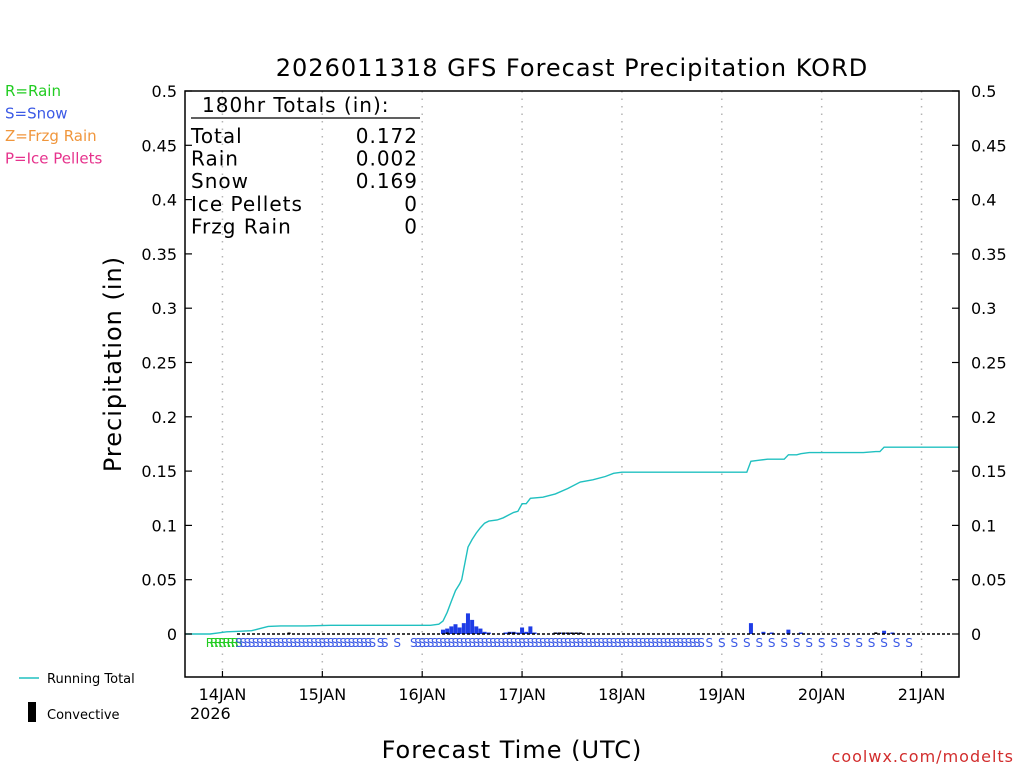 The image size is (1024, 768). What do you see at coordinates (983, 308) in the screenshot?
I see `y-tick-label-right: 0.3` at bounding box center [983, 308].